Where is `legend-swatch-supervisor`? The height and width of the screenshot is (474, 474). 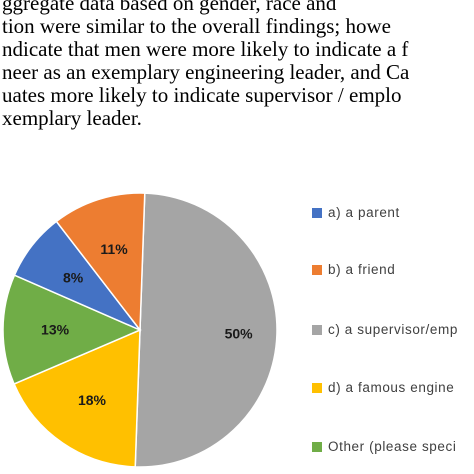
legend-swatch-supervisor is located at coordinates (317, 329).